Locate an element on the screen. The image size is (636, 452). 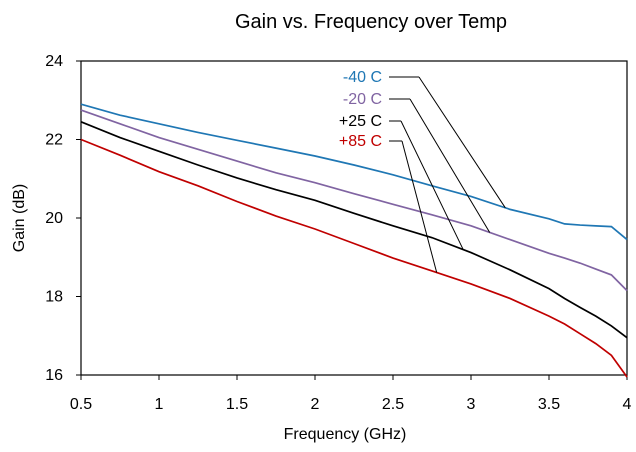
y-tick-label: 20 is located at coordinates (54, 218).